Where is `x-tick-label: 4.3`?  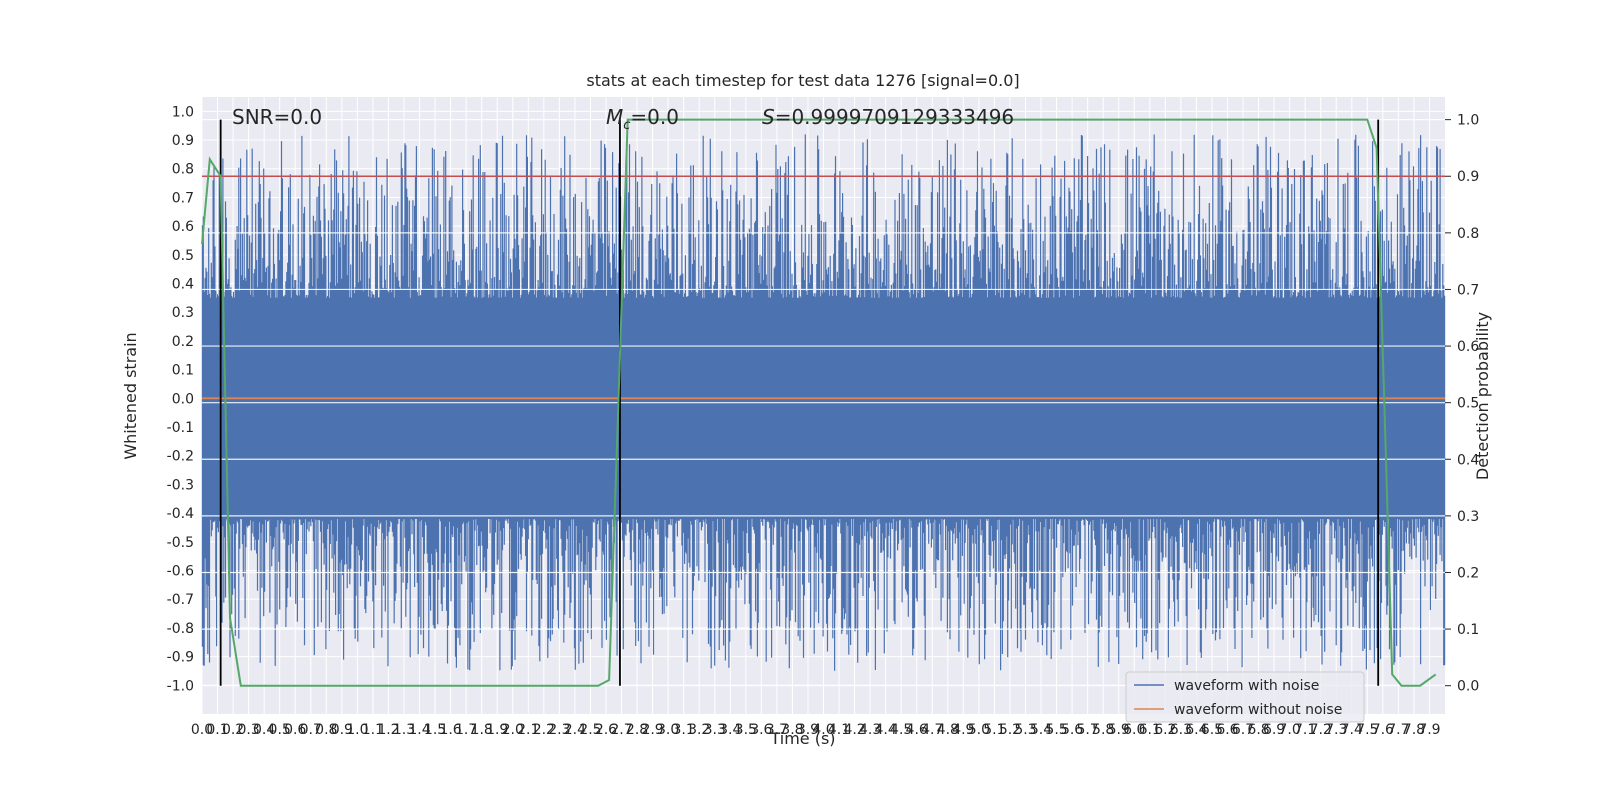 x-tick-label: 4.3 is located at coordinates (870, 730).